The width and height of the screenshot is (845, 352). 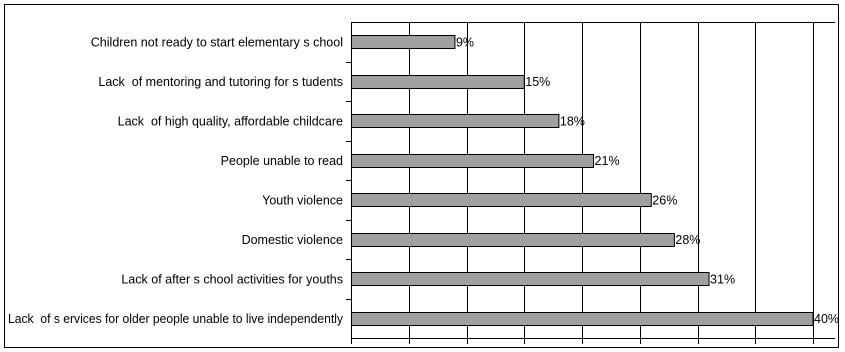 What do you see at coordinates (687, 240) in the screenshot?
I see `value-label: 28%` at bounding box center [687, 240].